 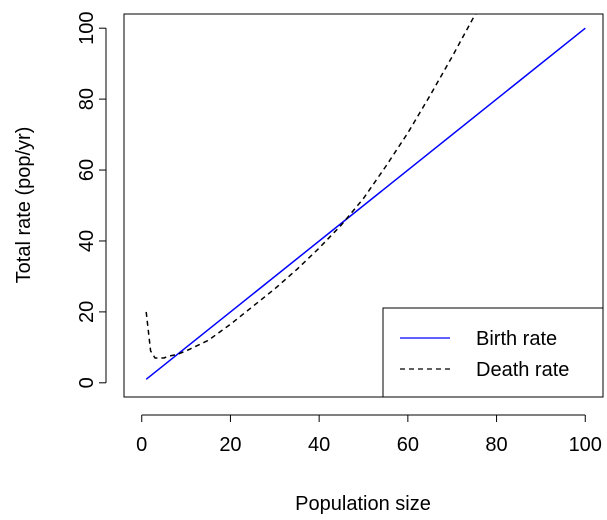 What do you see at coordinates (408, 445) in the screenshot?
I see `x-tick-label: 60` at bounding box center [408, 445].